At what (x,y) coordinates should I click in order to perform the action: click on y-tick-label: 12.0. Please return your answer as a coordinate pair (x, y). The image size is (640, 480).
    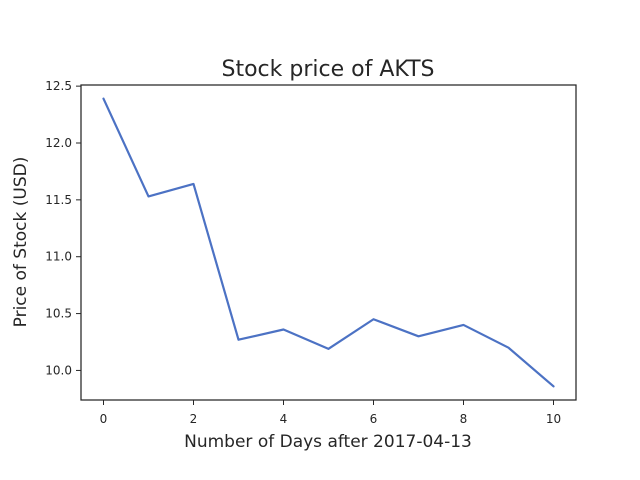
    Looking at the image, I should click on (58, 143).